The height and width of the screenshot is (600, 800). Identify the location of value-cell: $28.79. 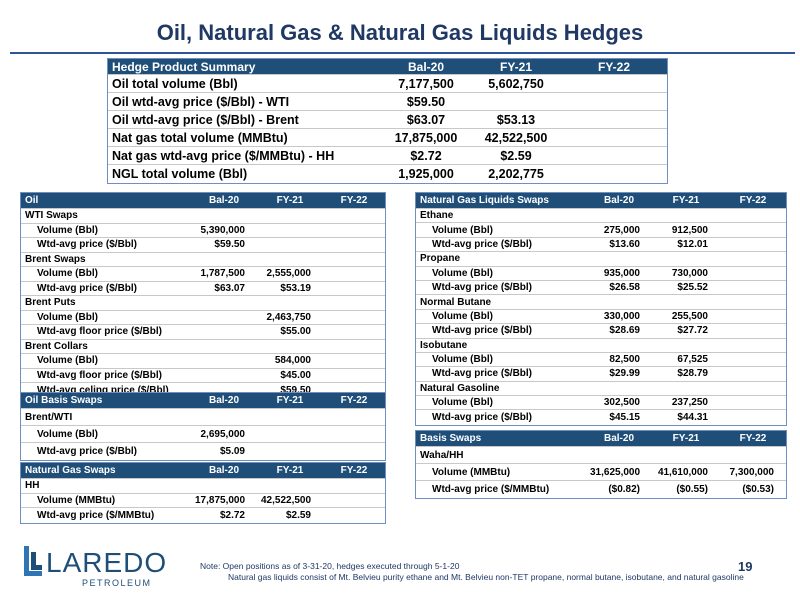
(692, 374).